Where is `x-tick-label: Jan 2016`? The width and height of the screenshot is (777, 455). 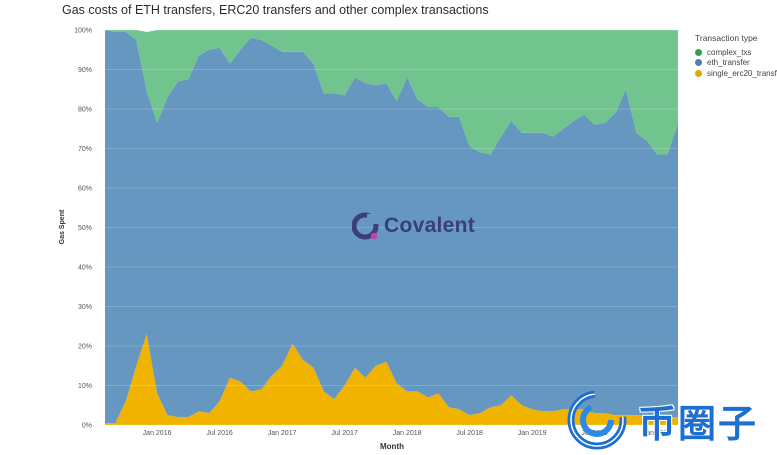 x-tick-label: Jan 2016 is located at coordinates (157, 433).